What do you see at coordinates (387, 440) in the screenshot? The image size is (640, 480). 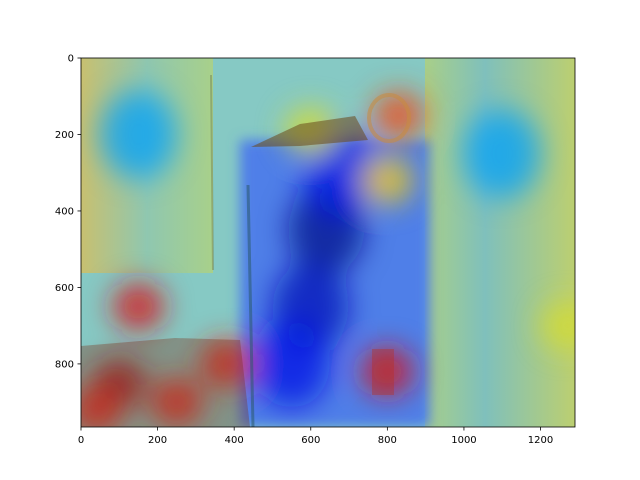 I see `x-tick-label-4: 800` at bounding box center [387, 440].